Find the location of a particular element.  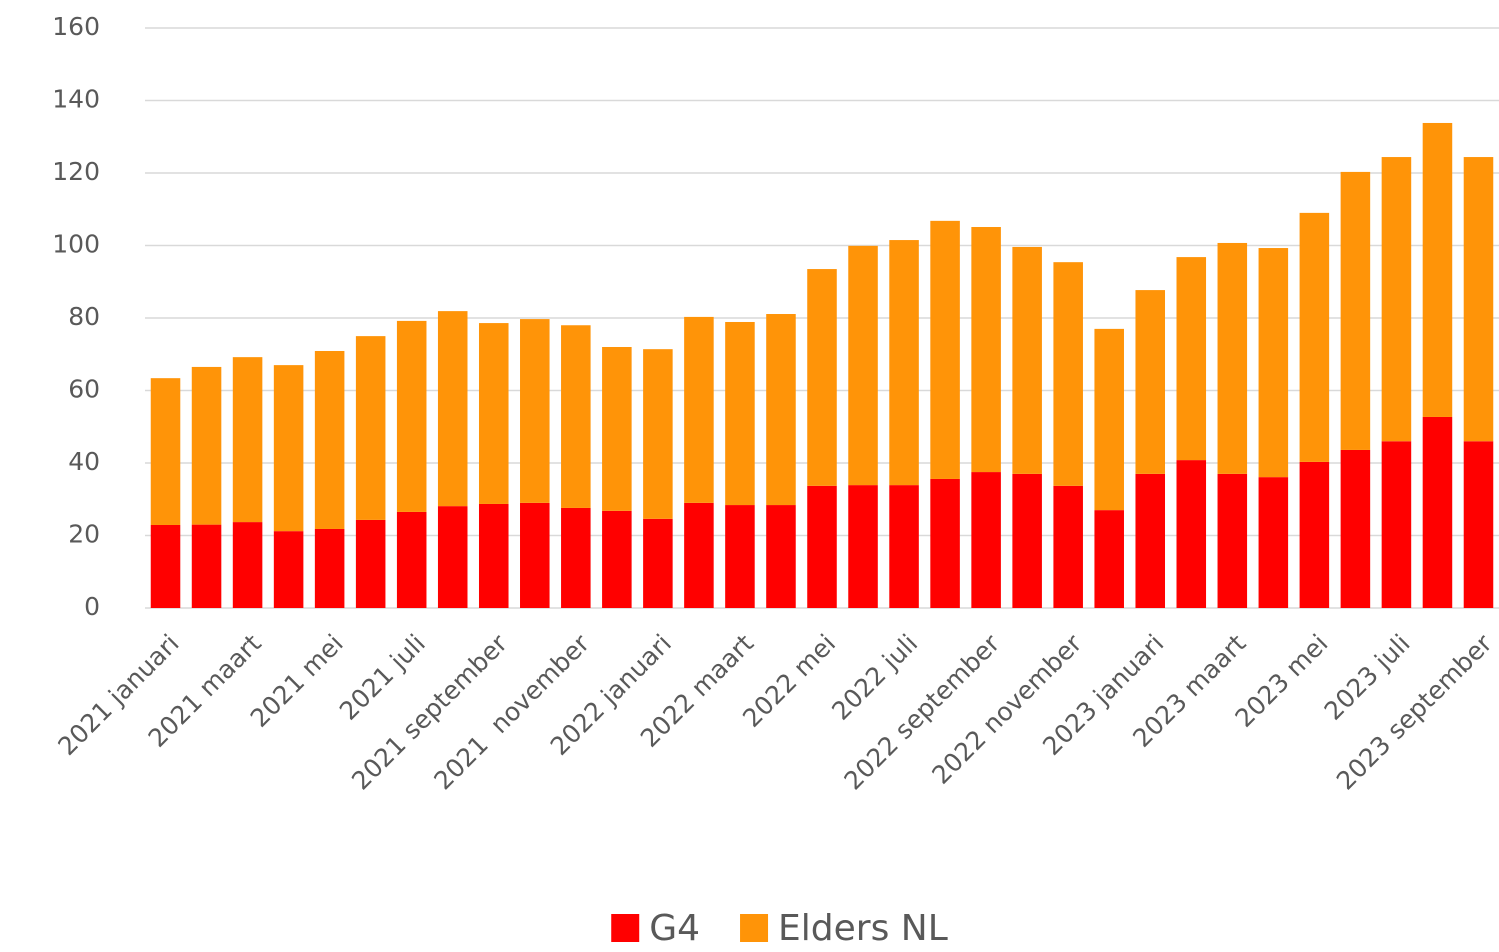

y-tick-label: 100 is located at coordinates (76, 244).